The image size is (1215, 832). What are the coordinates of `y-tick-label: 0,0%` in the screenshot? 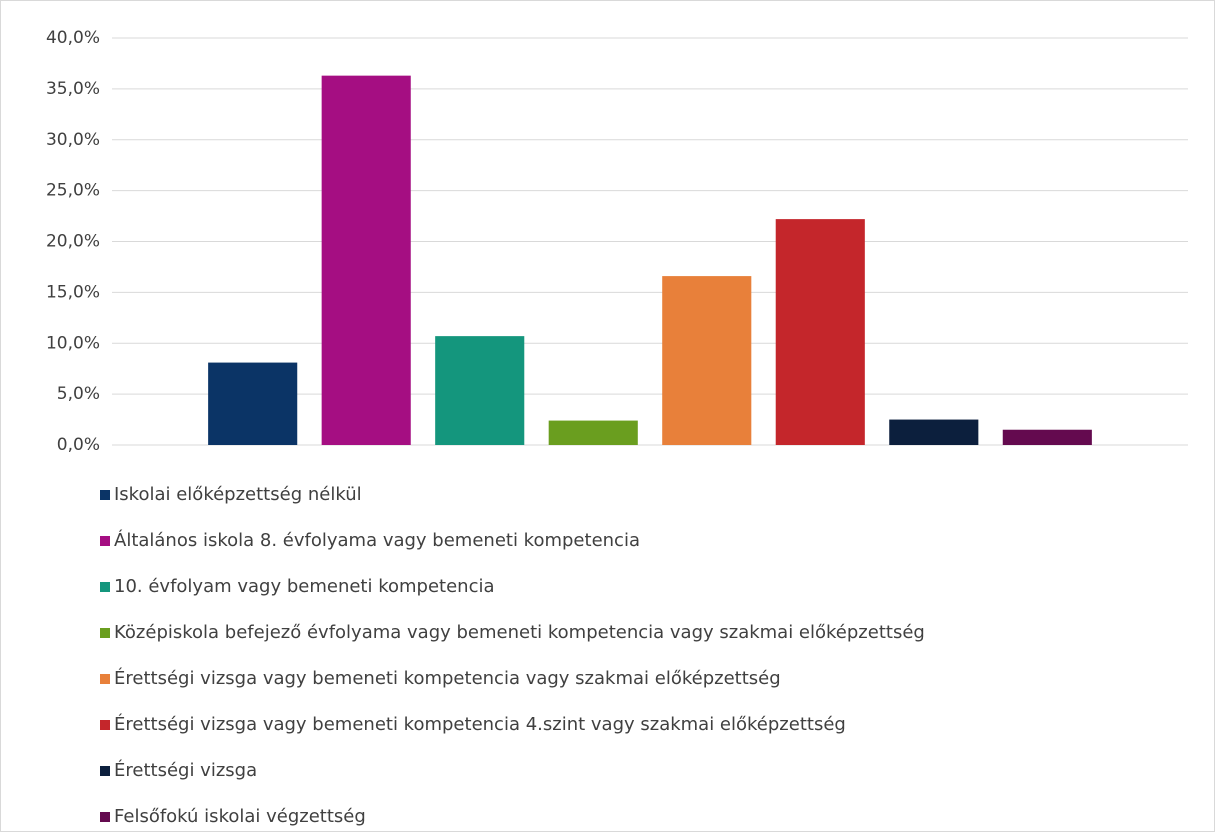 It's located at (78, 445).